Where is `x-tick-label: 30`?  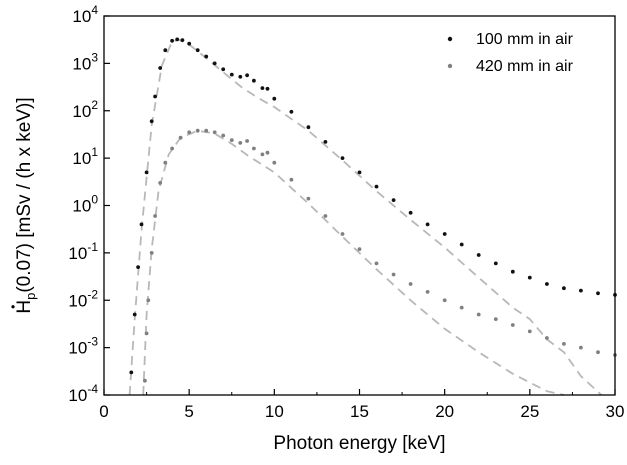 x-tick-label: 30 is located at coordinates (615, 411).